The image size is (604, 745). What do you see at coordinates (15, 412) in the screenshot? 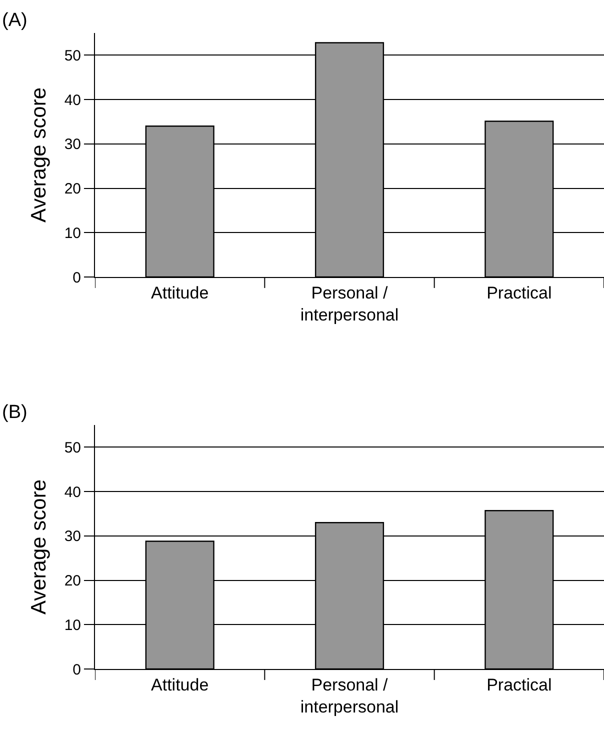
I see `chart-title: (B)` at bounding box center [15, 412].